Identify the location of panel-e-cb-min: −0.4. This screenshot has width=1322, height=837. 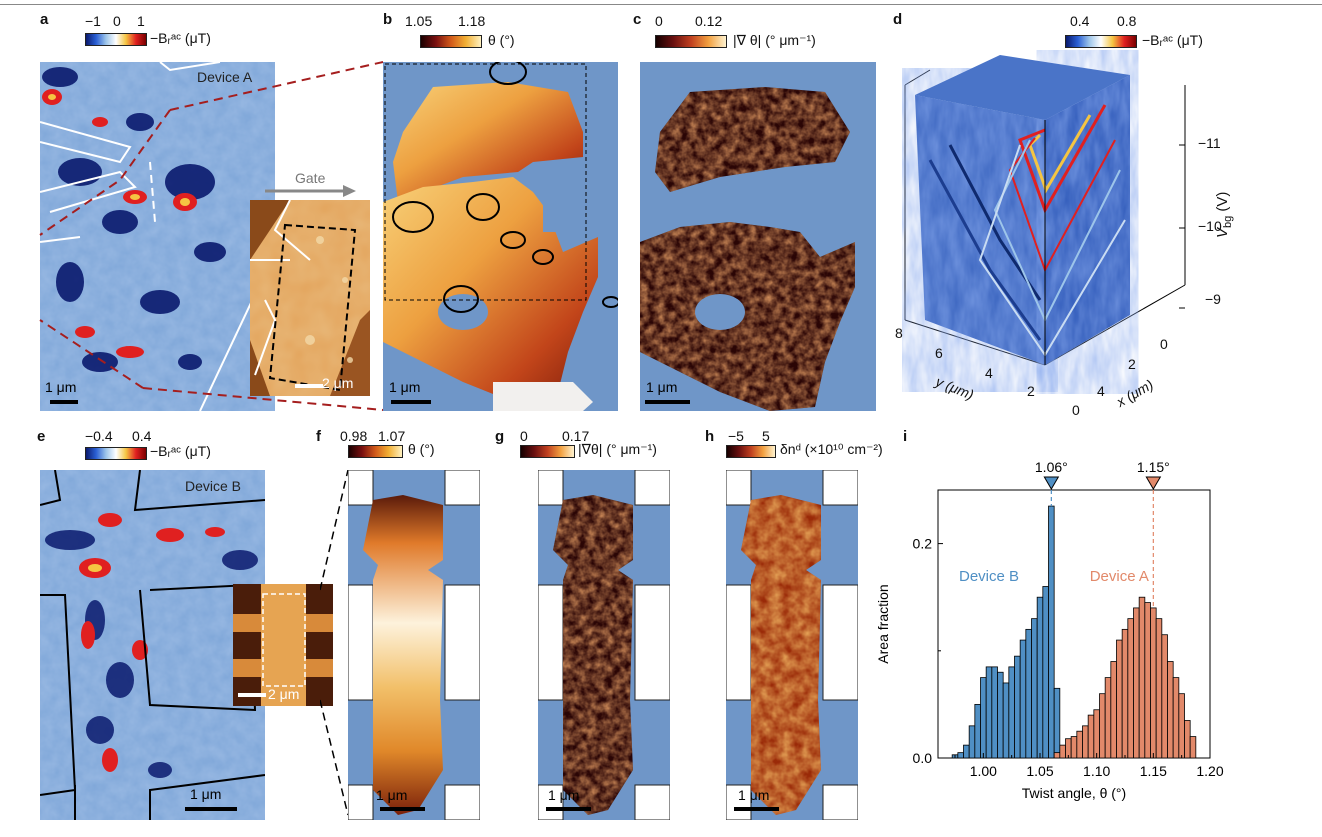
(99, 436).